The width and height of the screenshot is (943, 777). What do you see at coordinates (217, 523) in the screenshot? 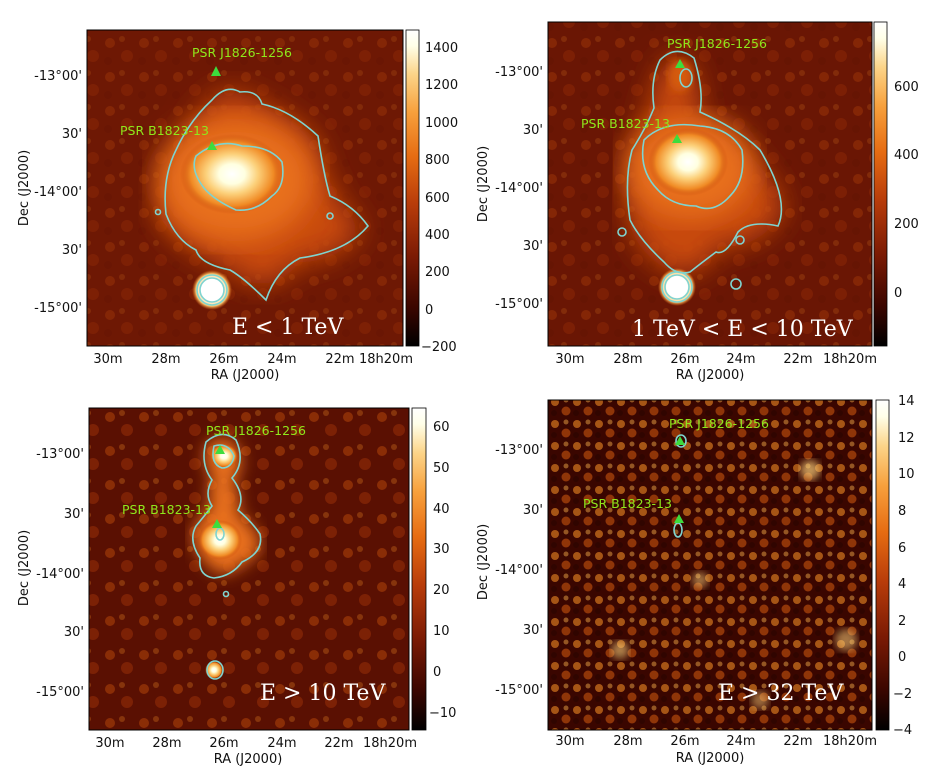
I see `panel-3-psr-bottom-marker` at bounding box center [217, 523].